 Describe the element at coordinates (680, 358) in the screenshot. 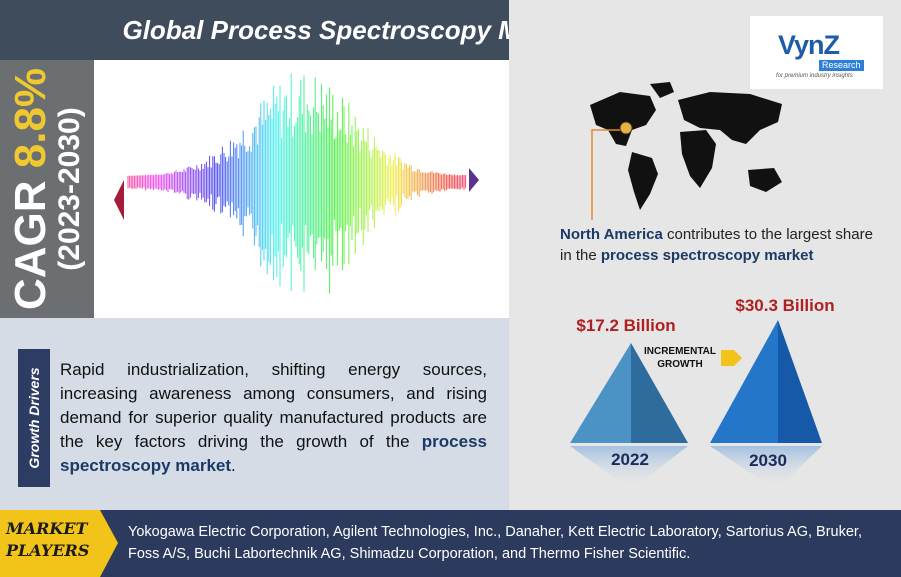

I see `incremental-growth-label: INCREMENTAL GROWTH` at that location.